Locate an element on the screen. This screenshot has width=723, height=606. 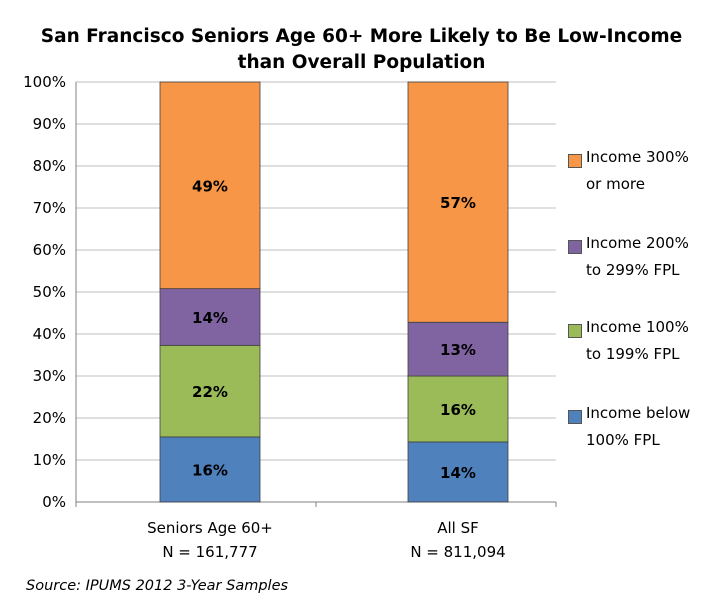
legend-label-income-200-299-line2: to 299% FPL is located at coordinates (633, 270).